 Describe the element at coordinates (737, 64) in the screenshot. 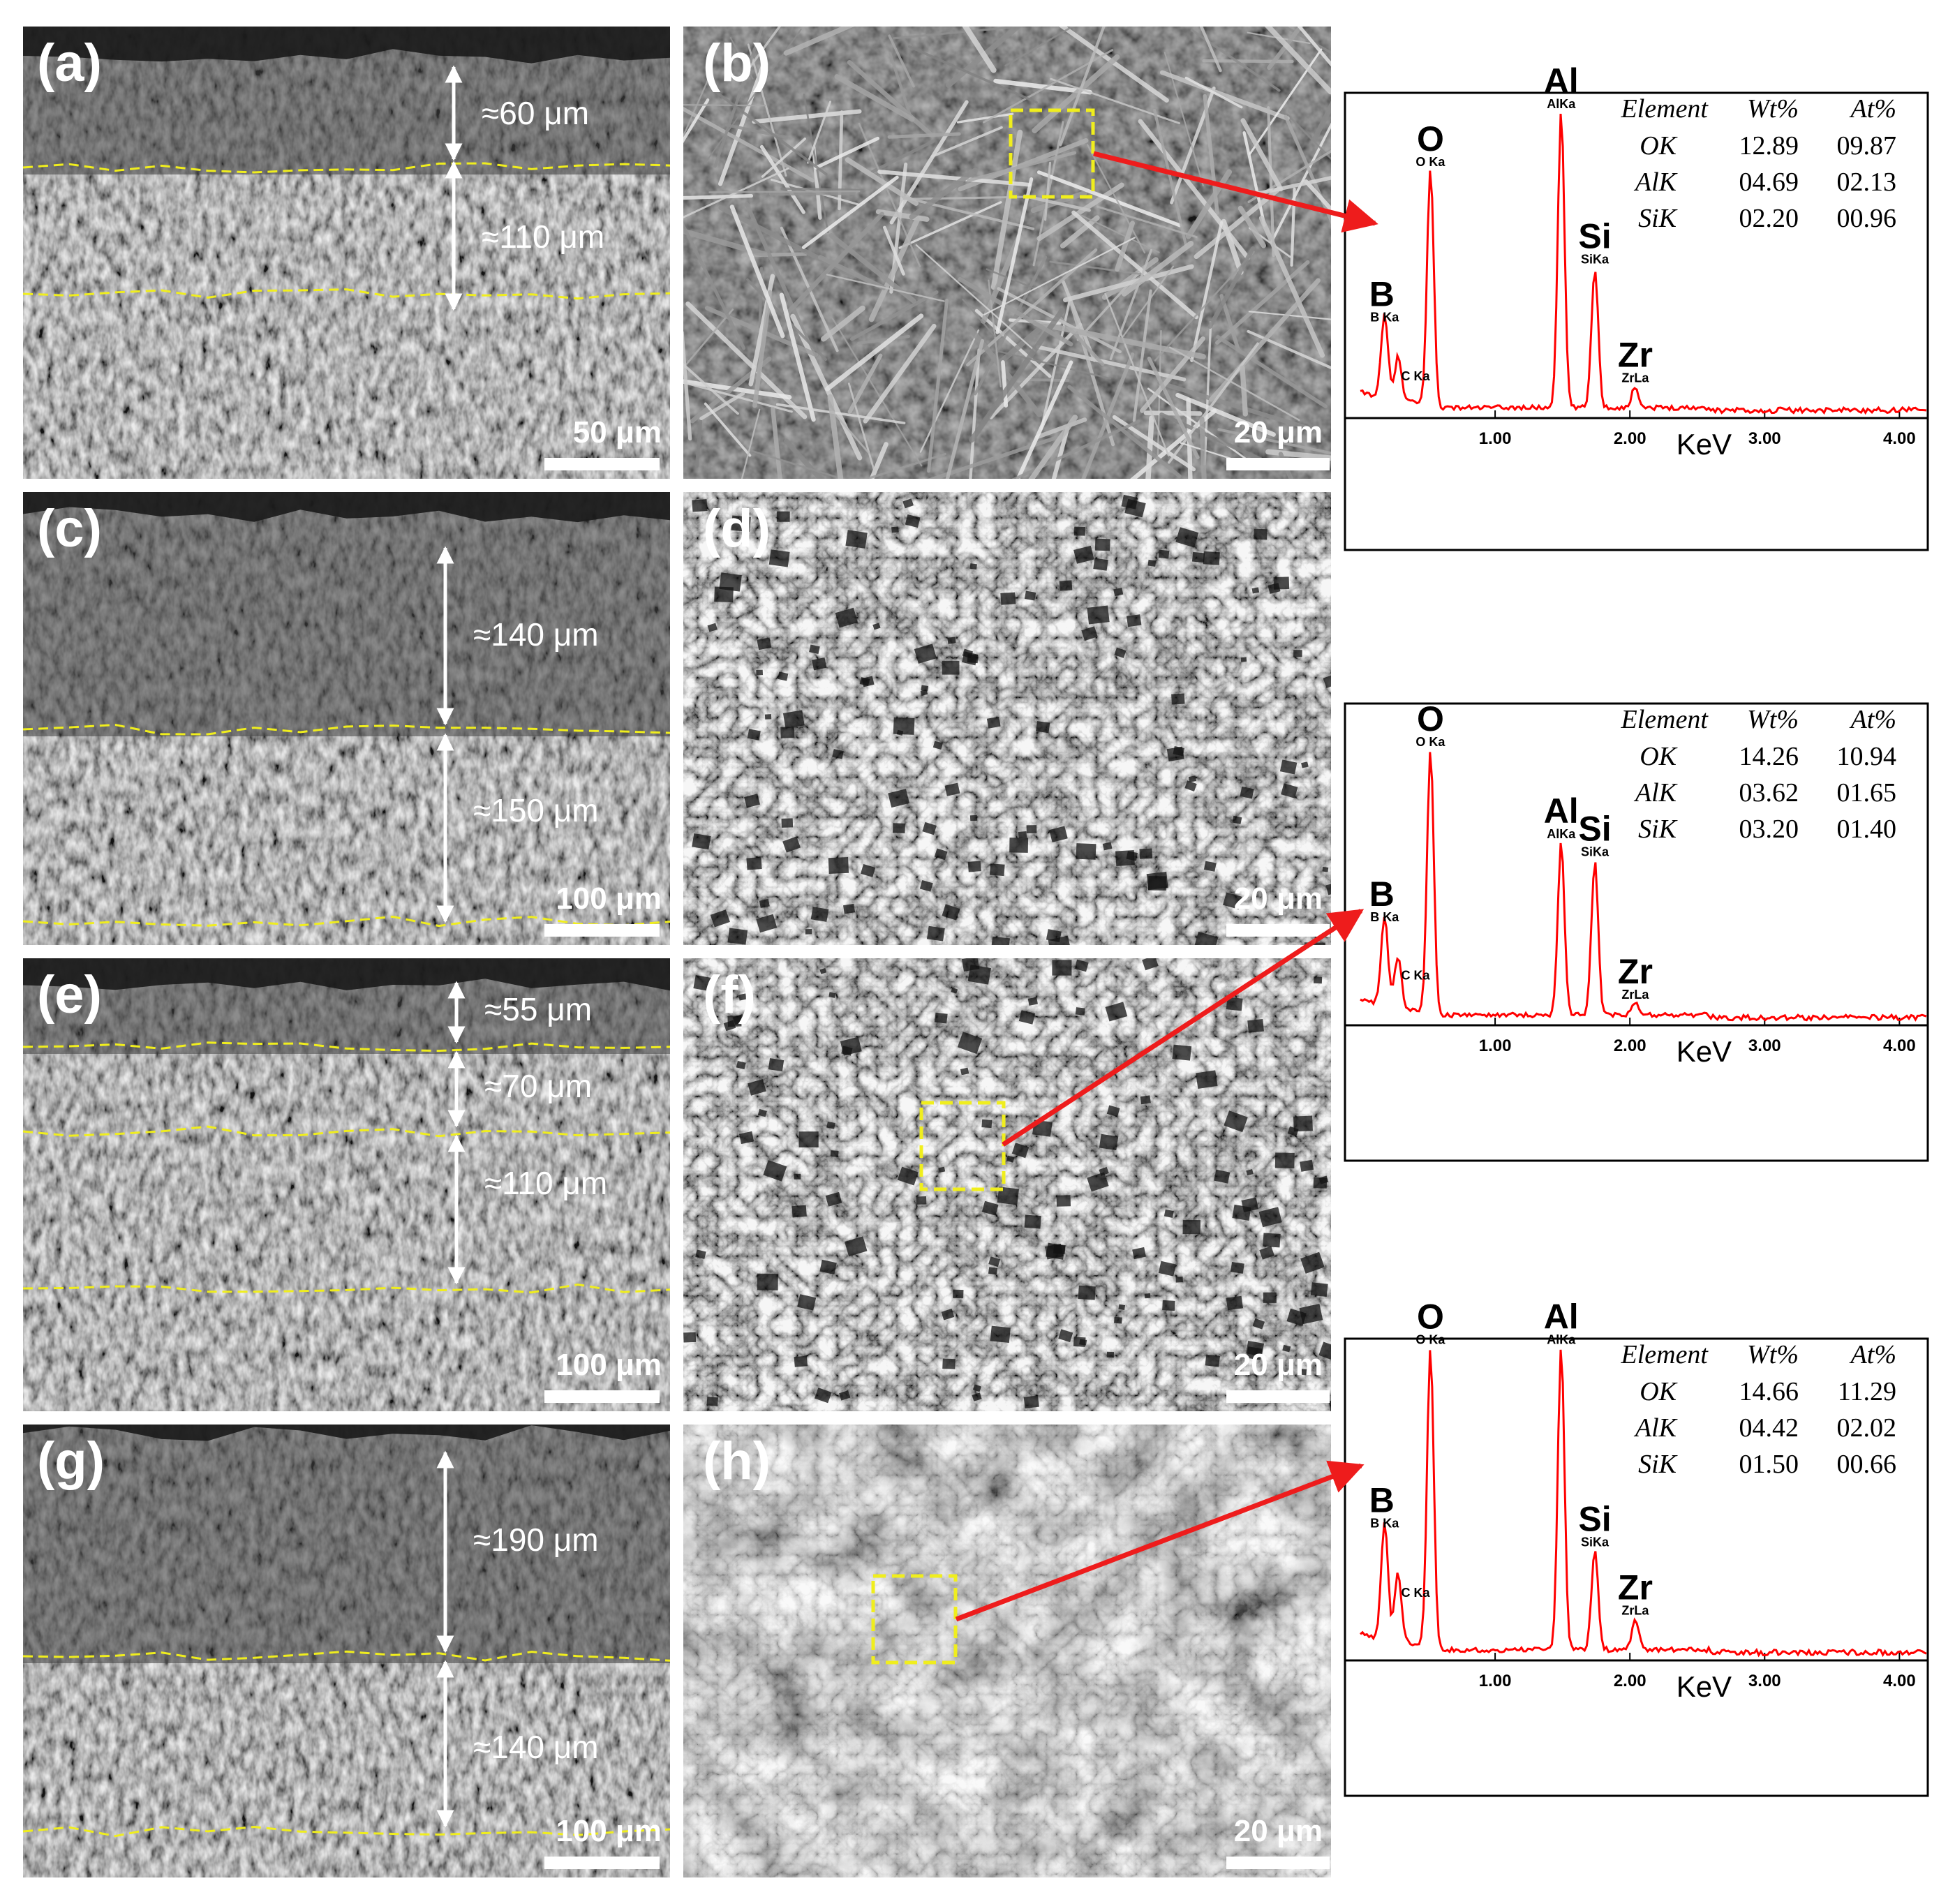

I see `panel-label: (b)` at that location.